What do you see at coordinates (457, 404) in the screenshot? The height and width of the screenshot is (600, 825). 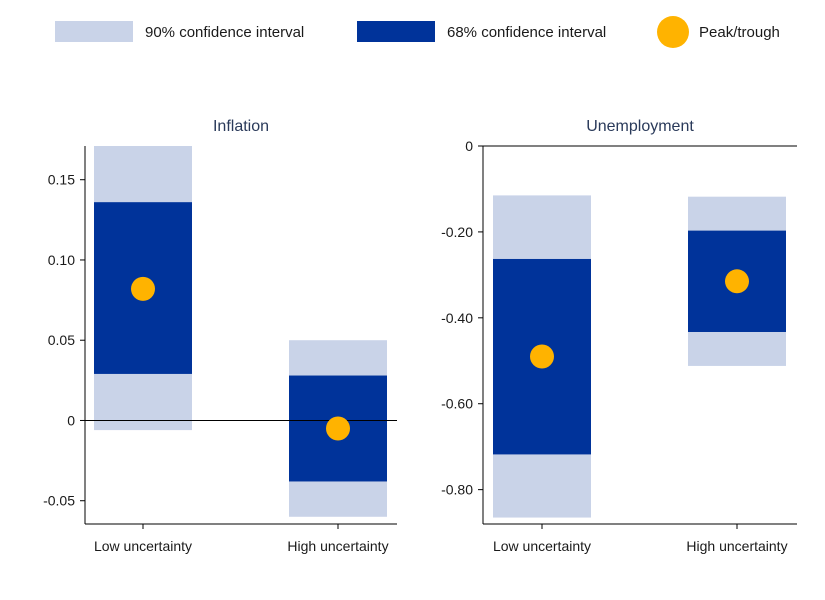 I see `y-tick-label-unemployment-3: -0.60` at bounding box center [457, 404].